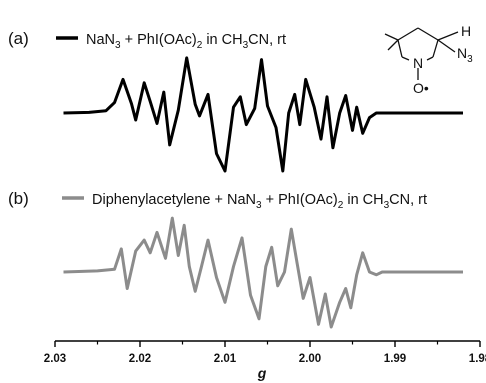 This screenshot has width=486, height=383. Describe the element at coordinates (310, 359) in the screenshot. I see `x-tick-label: 2.00` at that location.